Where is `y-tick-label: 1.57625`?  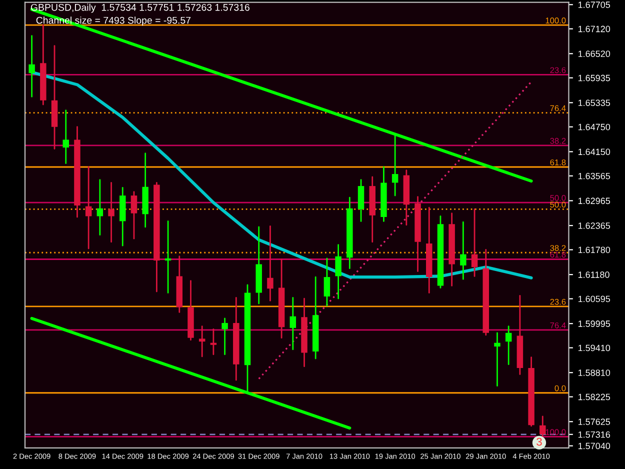
y-tick-label: 1.57625 is located at coordinates (594, 421).